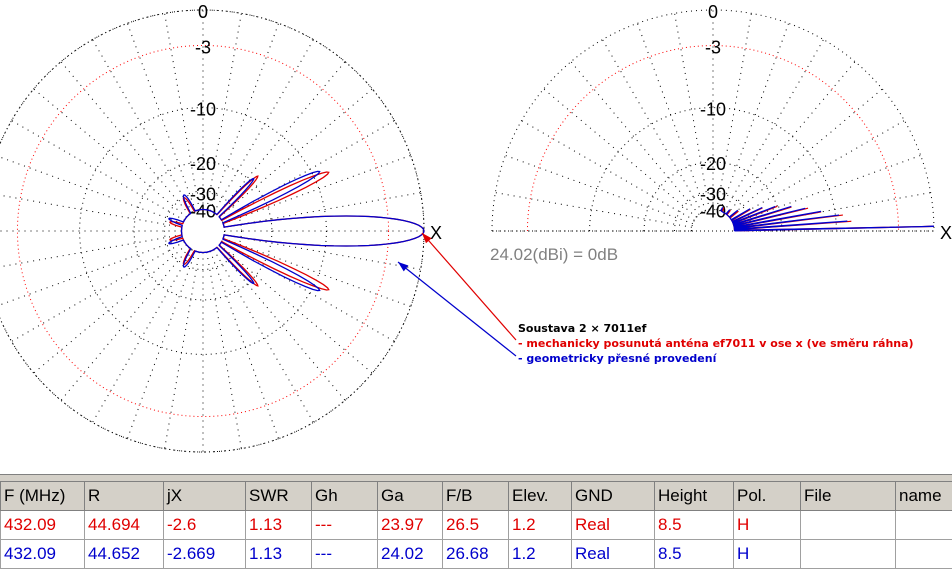 The width and height of the screenshot is (952, 569). Describe the element at coordinates (540, 496) in the screenshot. I see `col-header-elev: Elev.` at that location.